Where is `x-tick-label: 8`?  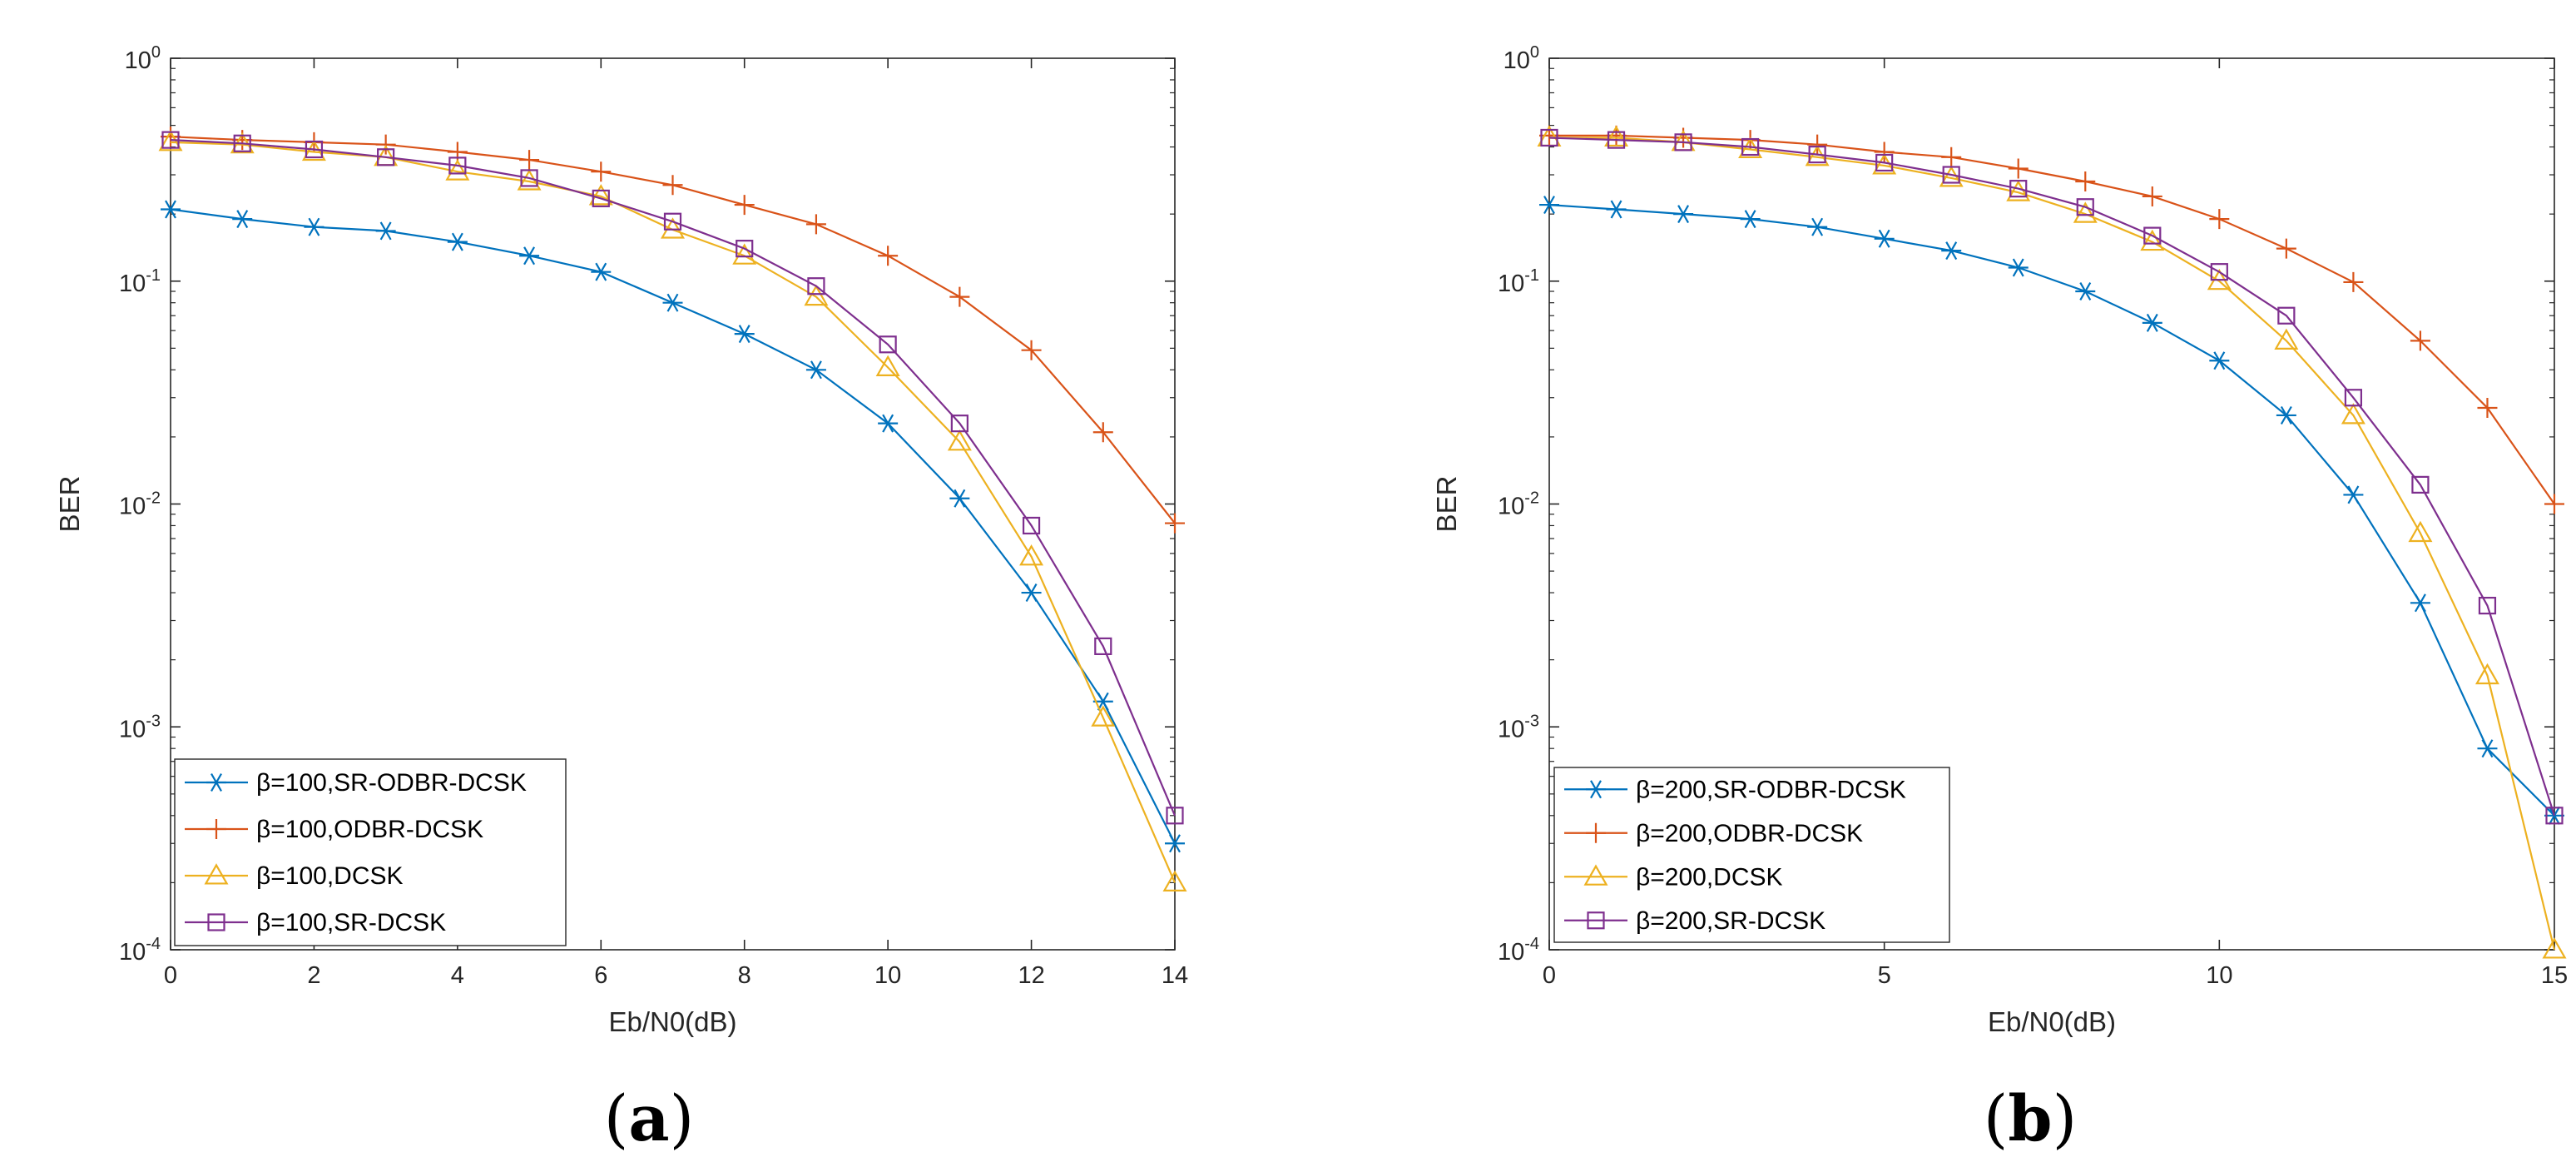
x-tick-label: 8 is located at coordinates (745, 976).